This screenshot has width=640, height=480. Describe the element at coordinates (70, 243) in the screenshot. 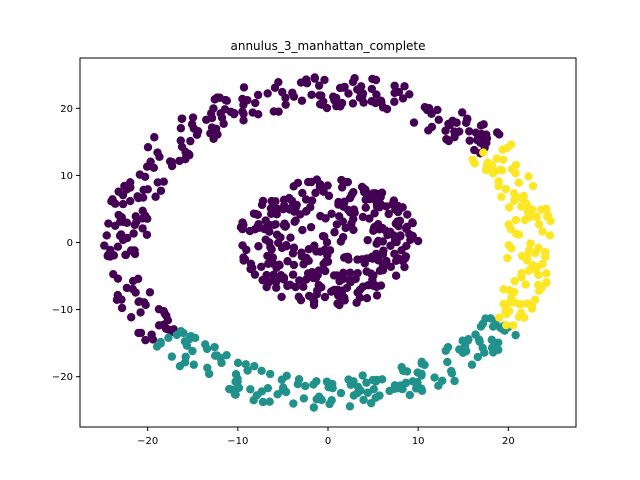

I see `y-tick-label: 0` at that location.